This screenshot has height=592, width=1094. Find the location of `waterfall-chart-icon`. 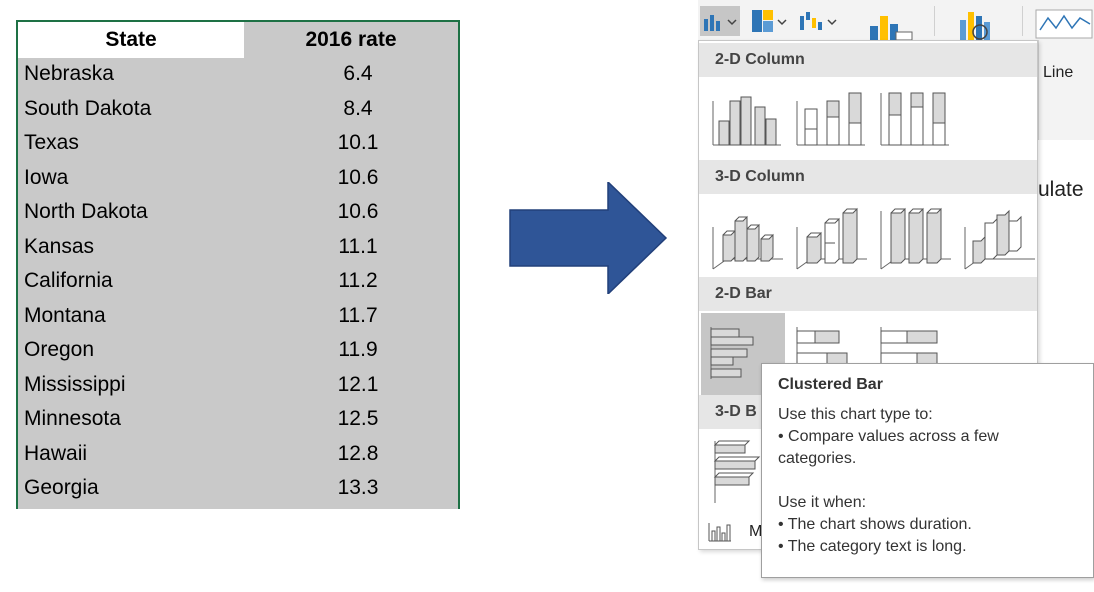

waterfall-chart-icon is located at coordinates (818, 21).